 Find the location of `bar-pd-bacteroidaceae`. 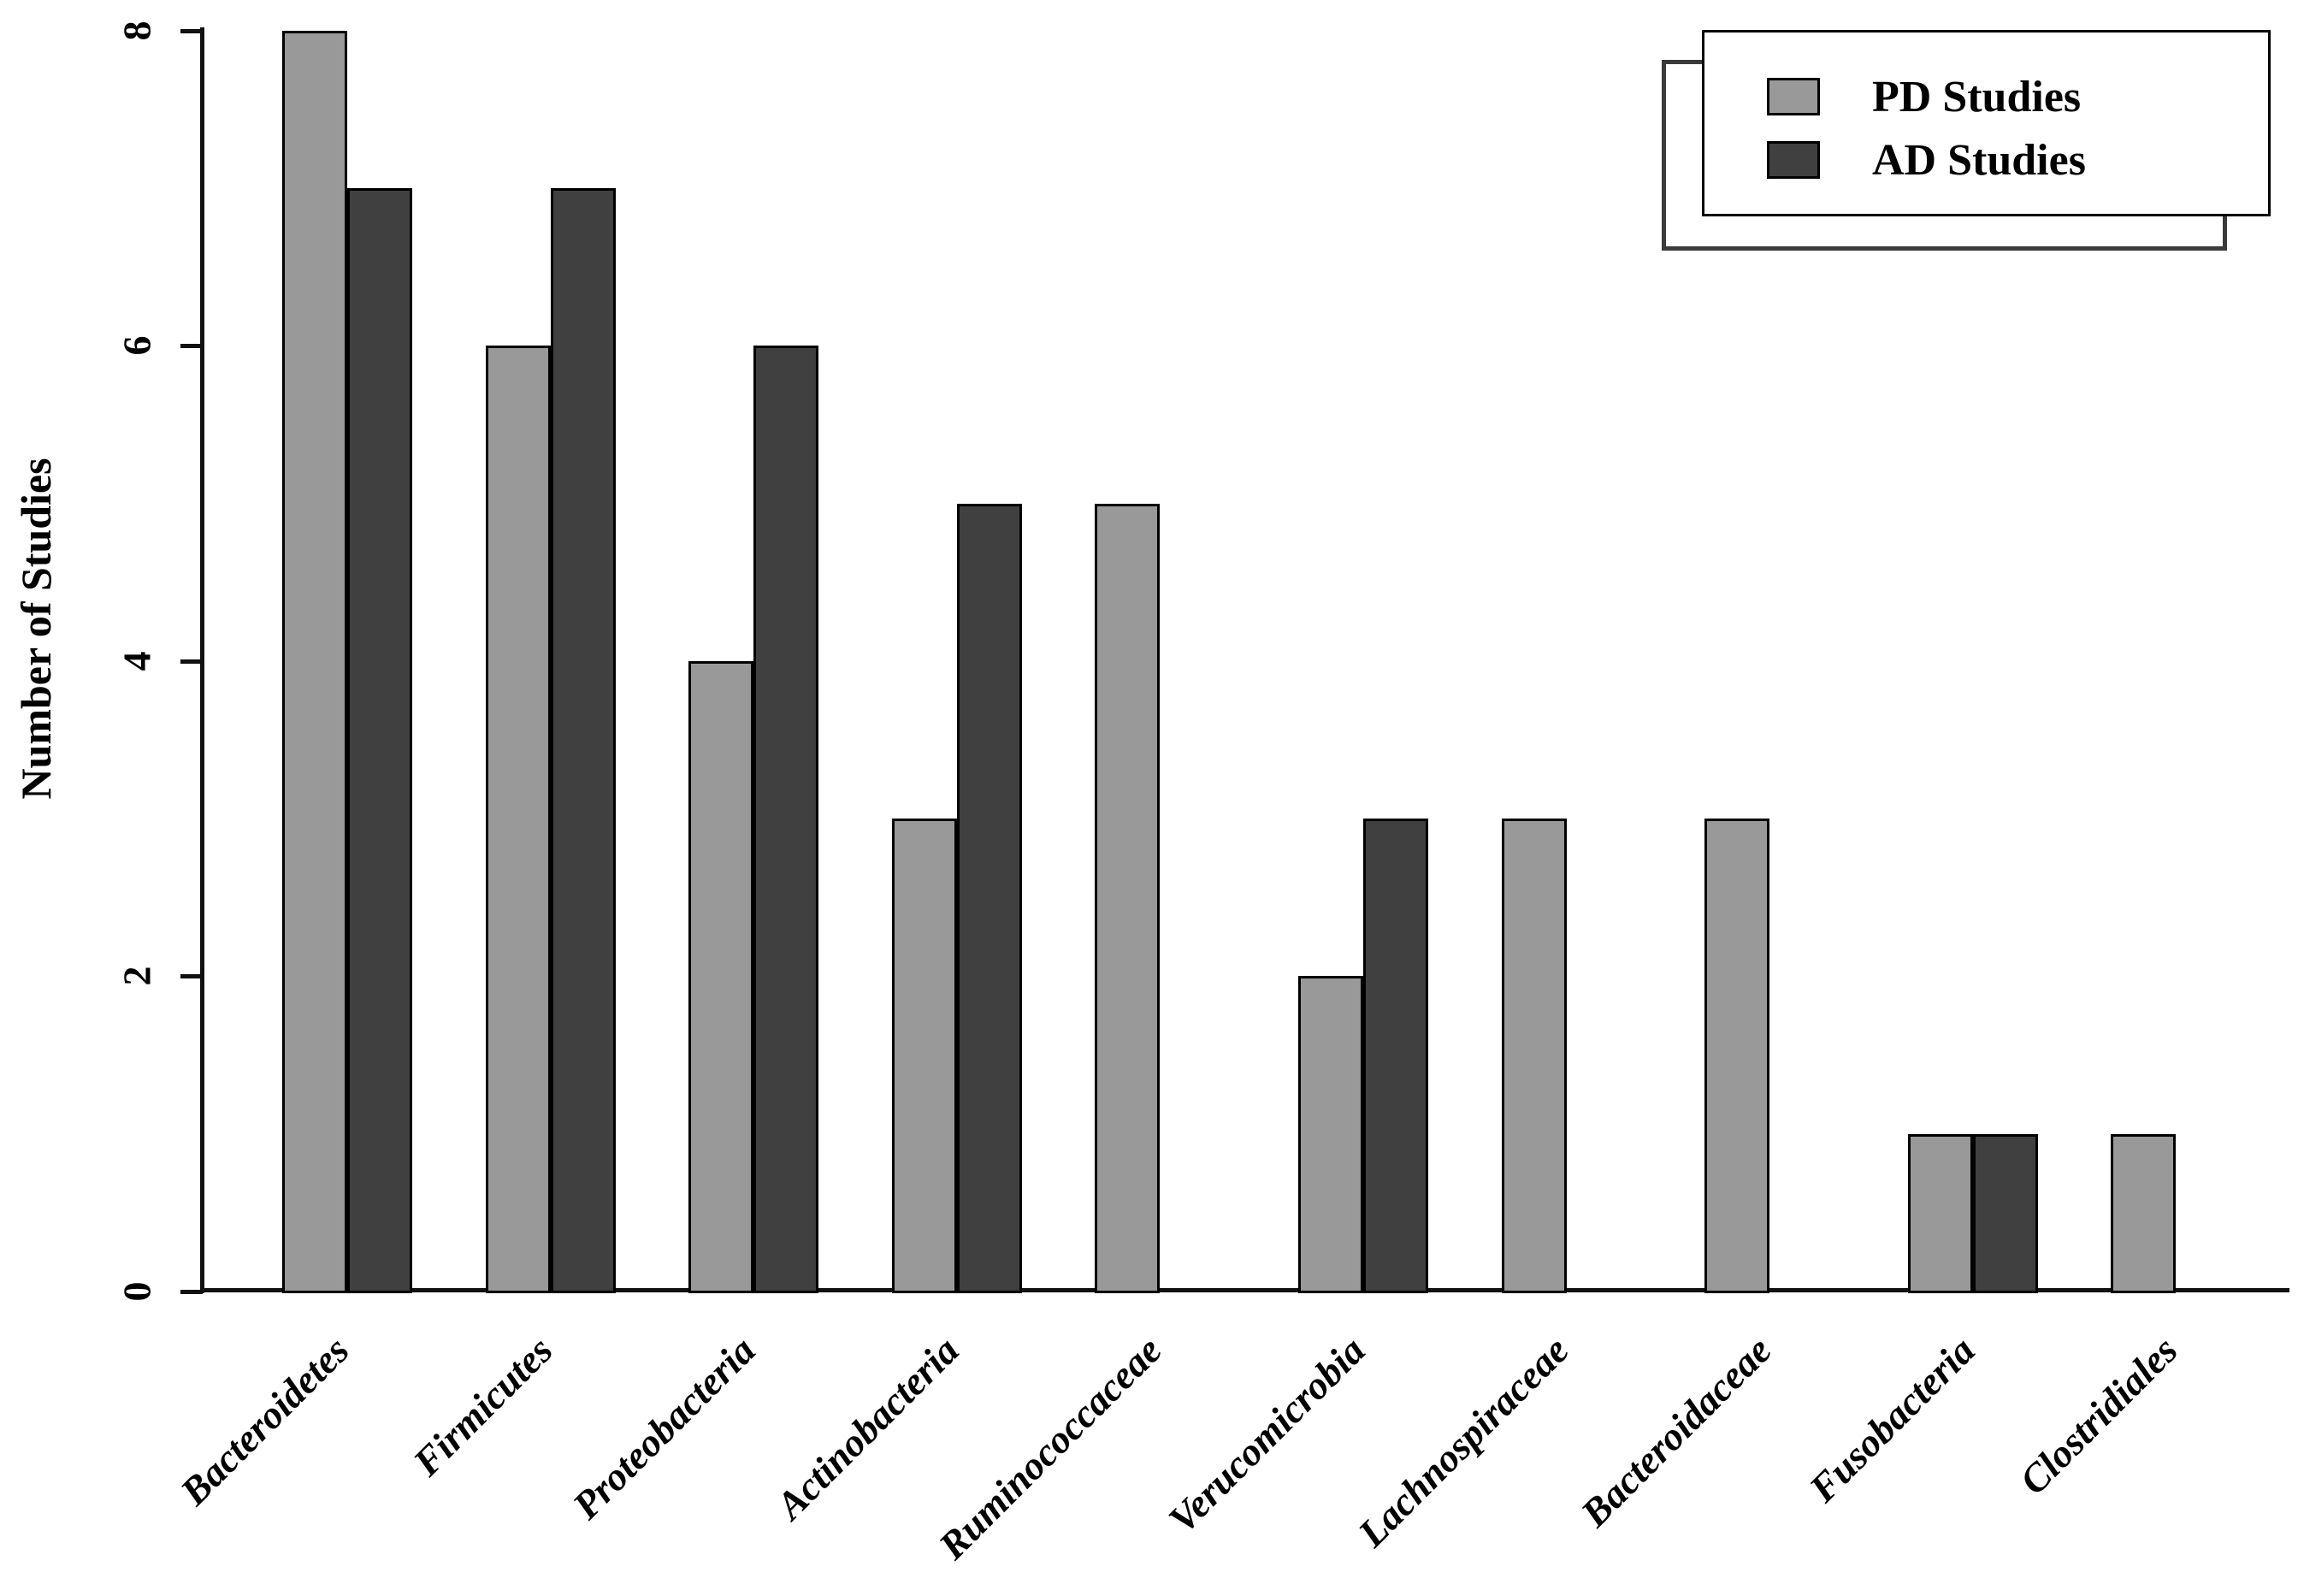

bar-pd-bacteroidaceae is located at coordinates (1737, 1056).